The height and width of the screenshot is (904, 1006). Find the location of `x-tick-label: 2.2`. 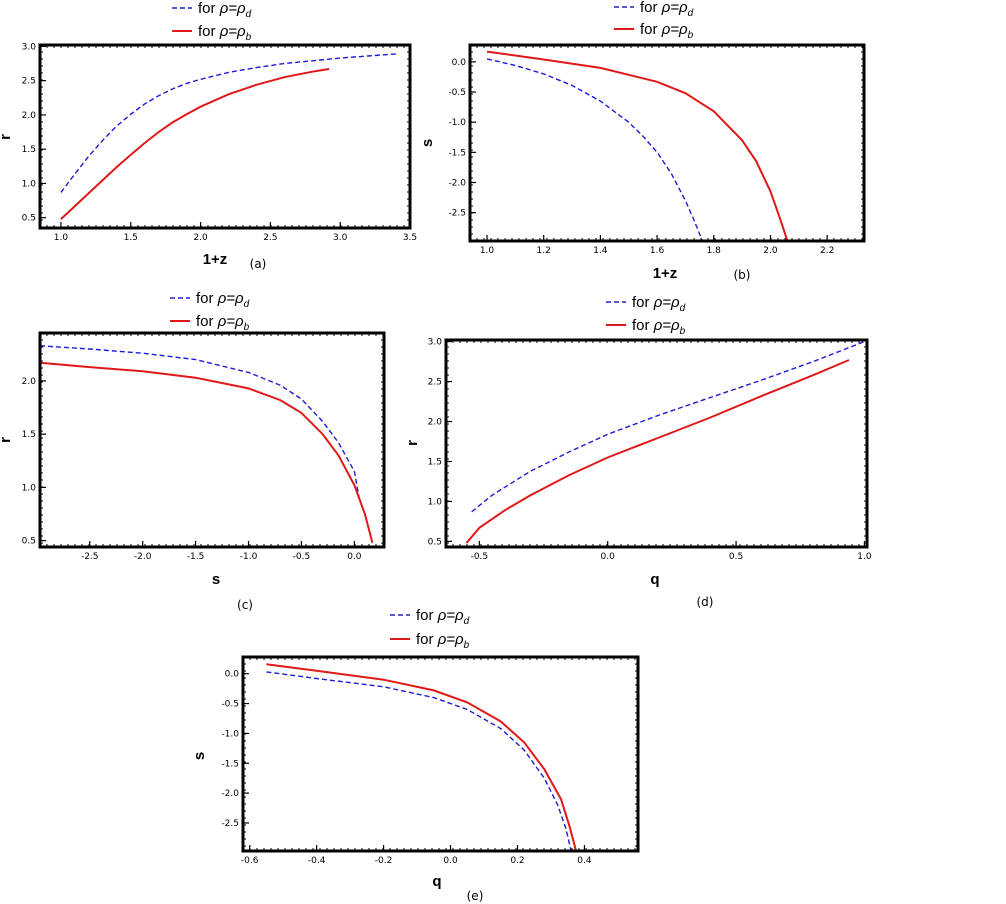

x-tick-label: 2.2 is located at coordinates (827, 251).